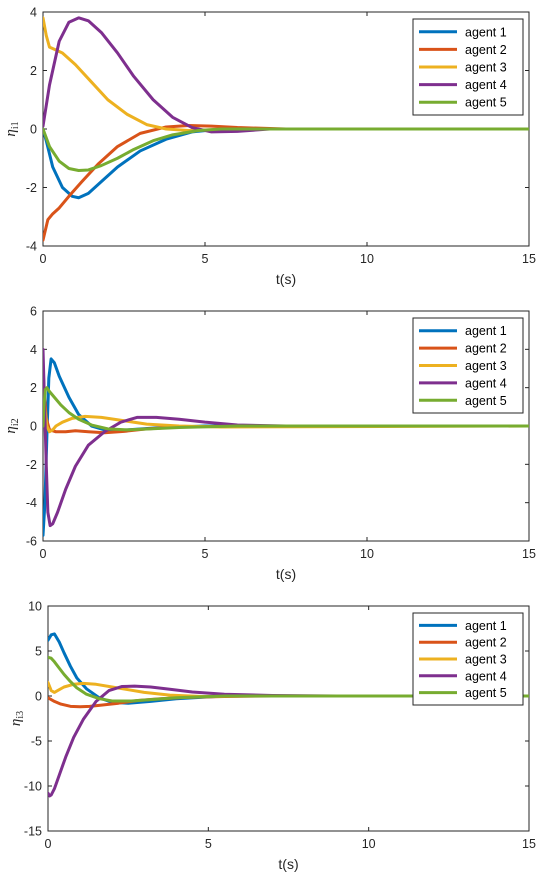 The height and width of the screenshot is (884, 550). Describe the element at coordinates (36, 742) in the screenshot. I see `y-tick-label: -5` at that location.